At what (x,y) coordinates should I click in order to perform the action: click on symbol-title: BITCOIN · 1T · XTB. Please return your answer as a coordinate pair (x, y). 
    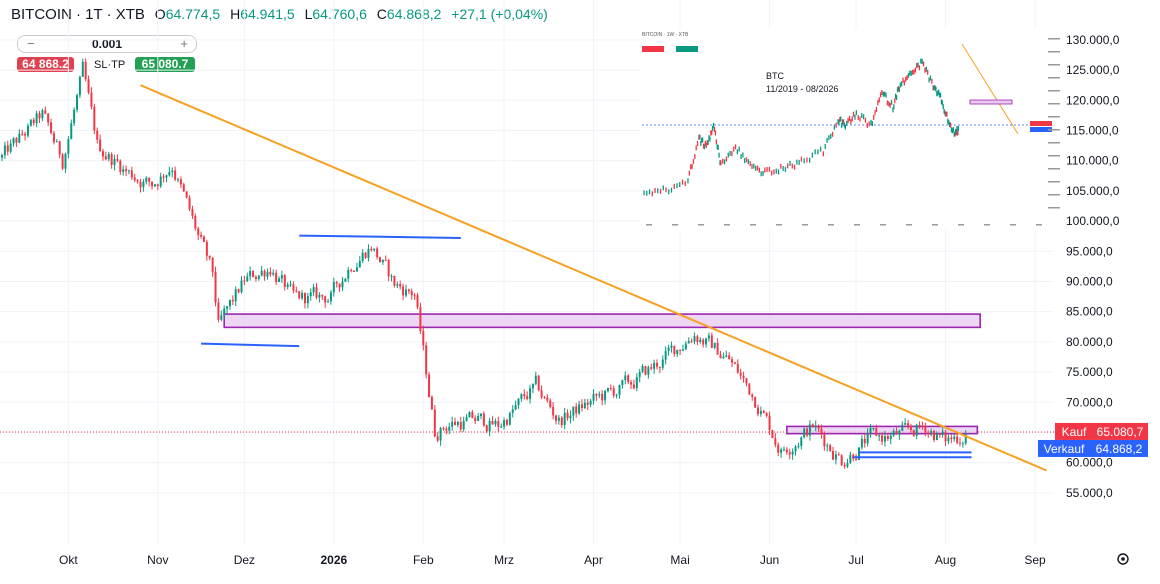
    Looking at the image, I should click on (78, 14).